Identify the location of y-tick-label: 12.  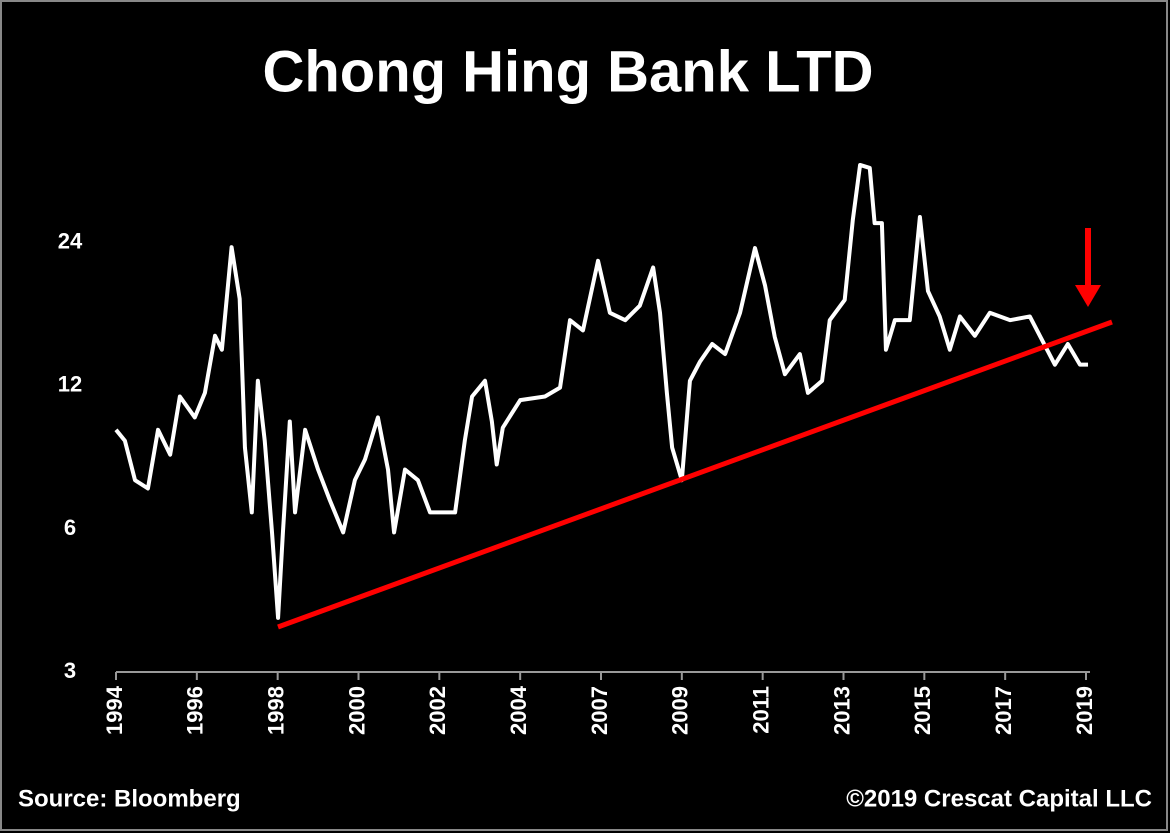
(70, 384).